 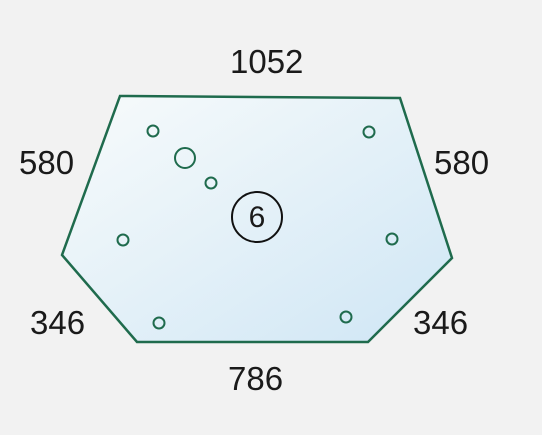 I want to click on dimension-right-upper: 580, so click(x=462, y=162).